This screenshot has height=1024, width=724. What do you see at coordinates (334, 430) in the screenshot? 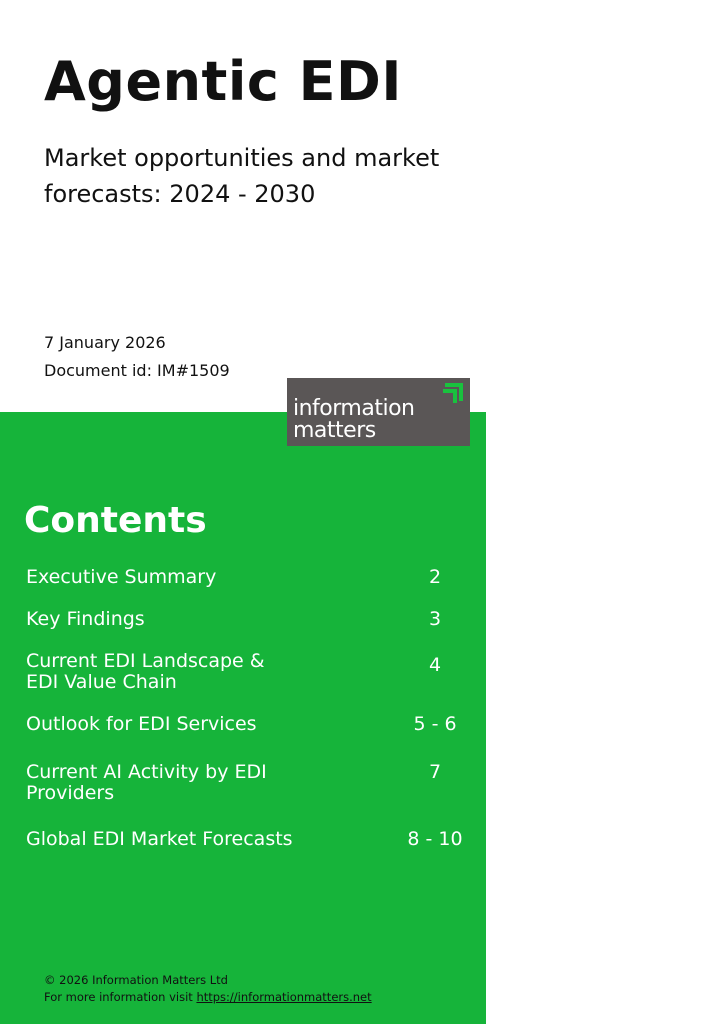
I see `logo-line2: matters` at bounding box center [334, 430].